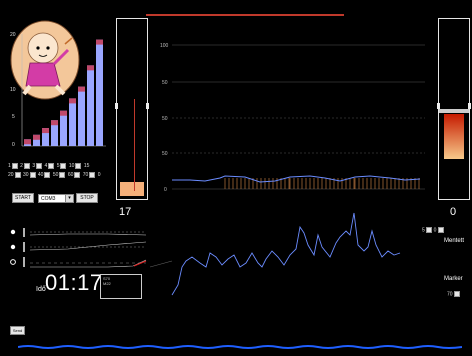 The image size is (472, 356). What do you see at coordinates (147, 106) in the screenshot?
I see `left-tube-marker-r` at bounding box center [147, 106].